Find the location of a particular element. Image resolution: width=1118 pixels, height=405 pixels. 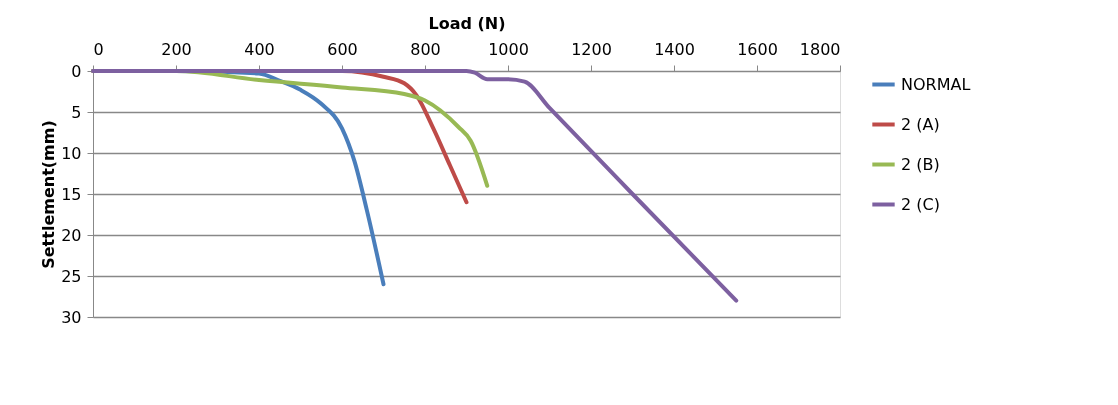

y-tick-label: 10 is located at coordinates (71, 153).